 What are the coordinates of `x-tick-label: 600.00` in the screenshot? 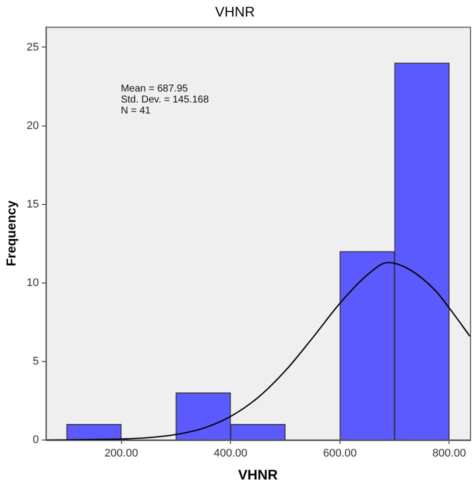 It's located at (340, 454).